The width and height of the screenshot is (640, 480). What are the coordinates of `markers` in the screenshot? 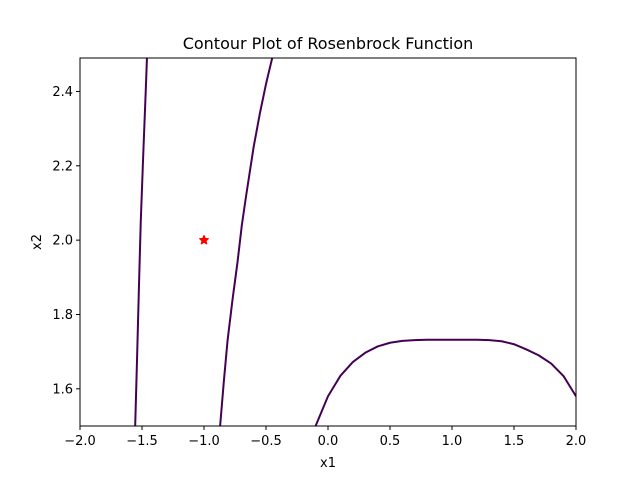 It's located at (204, 239).